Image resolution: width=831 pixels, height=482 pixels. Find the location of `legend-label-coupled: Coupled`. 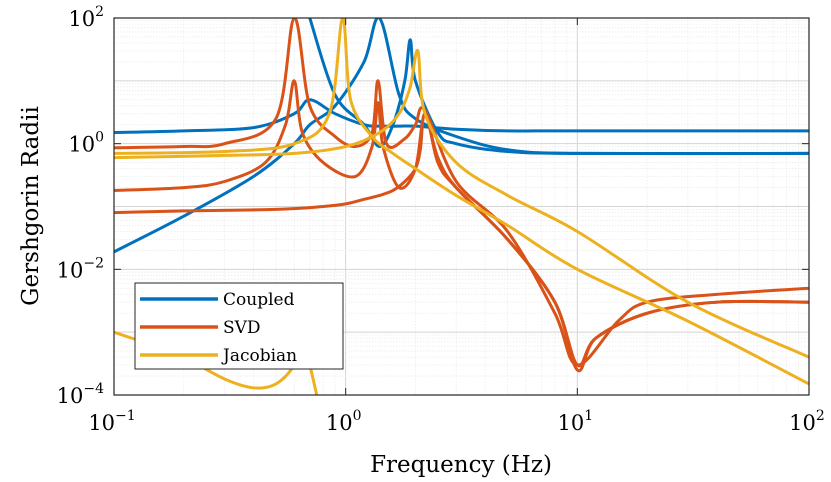

legend-label-coupled: Coupled is located at coordinates (259, 300).